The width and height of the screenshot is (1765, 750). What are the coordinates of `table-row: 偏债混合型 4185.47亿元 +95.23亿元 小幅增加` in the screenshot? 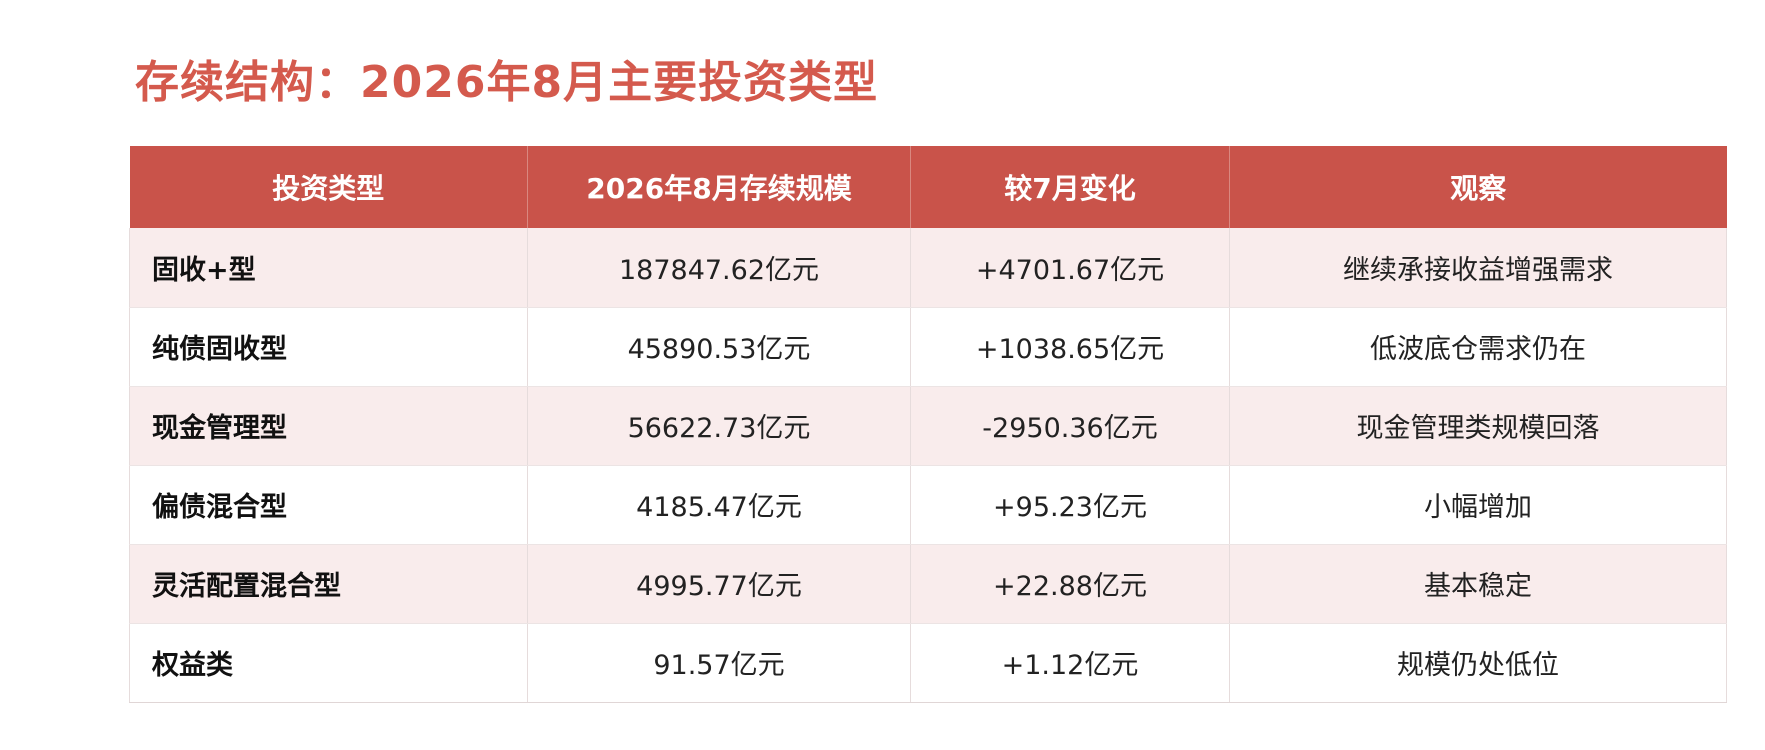 It's located at (928, 505).